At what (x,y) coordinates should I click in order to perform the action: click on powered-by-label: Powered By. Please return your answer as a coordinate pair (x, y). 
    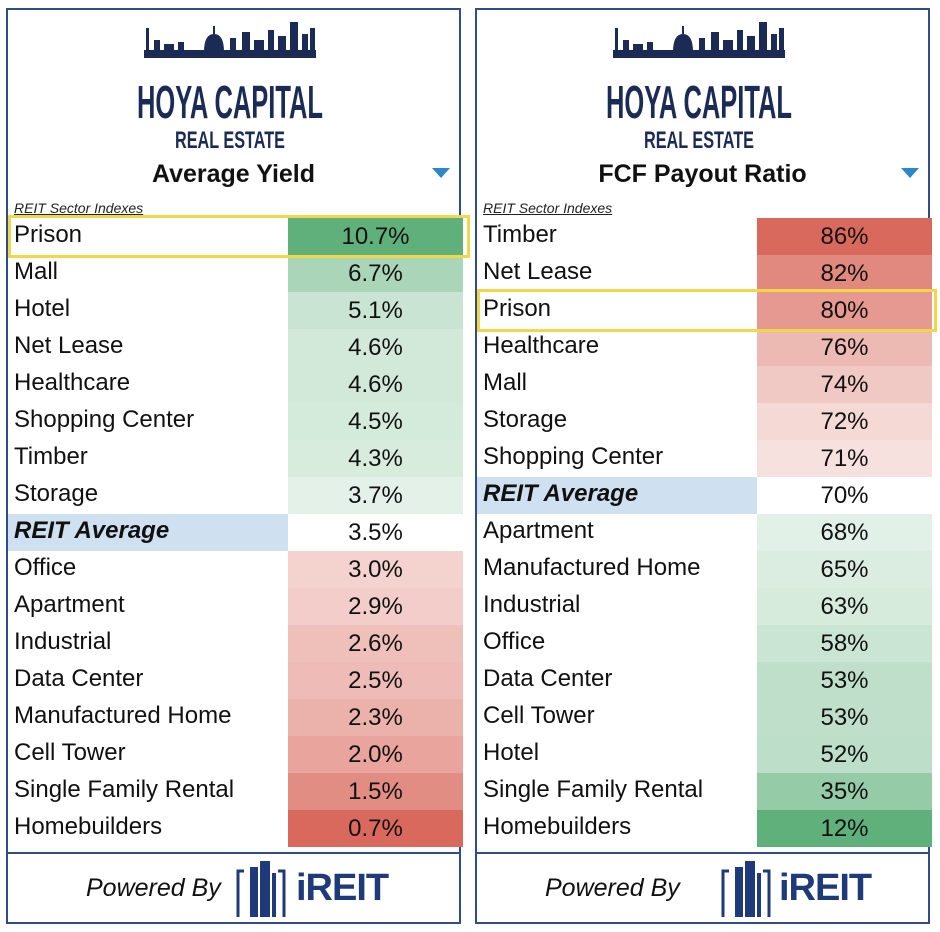
    Looking at the image, I should click on (153, 888).